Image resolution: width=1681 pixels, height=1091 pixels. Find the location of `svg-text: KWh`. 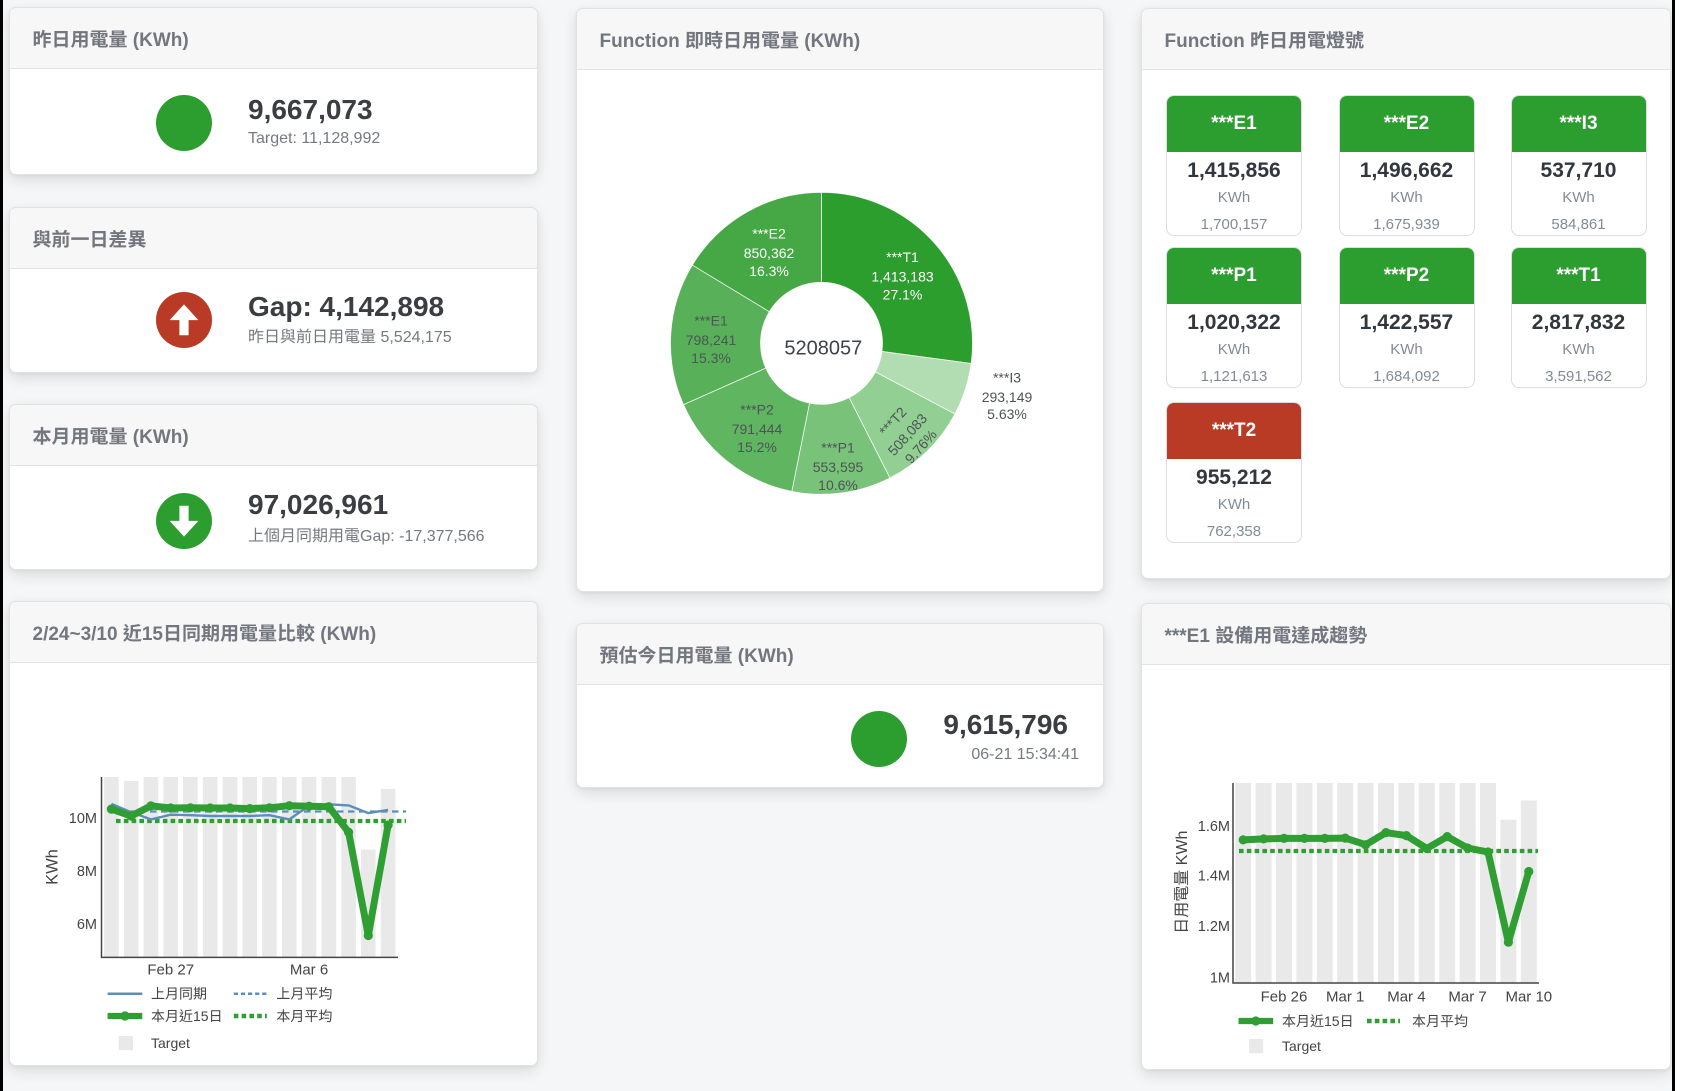

svg-text: KWh is located at coordinates (52, 867).